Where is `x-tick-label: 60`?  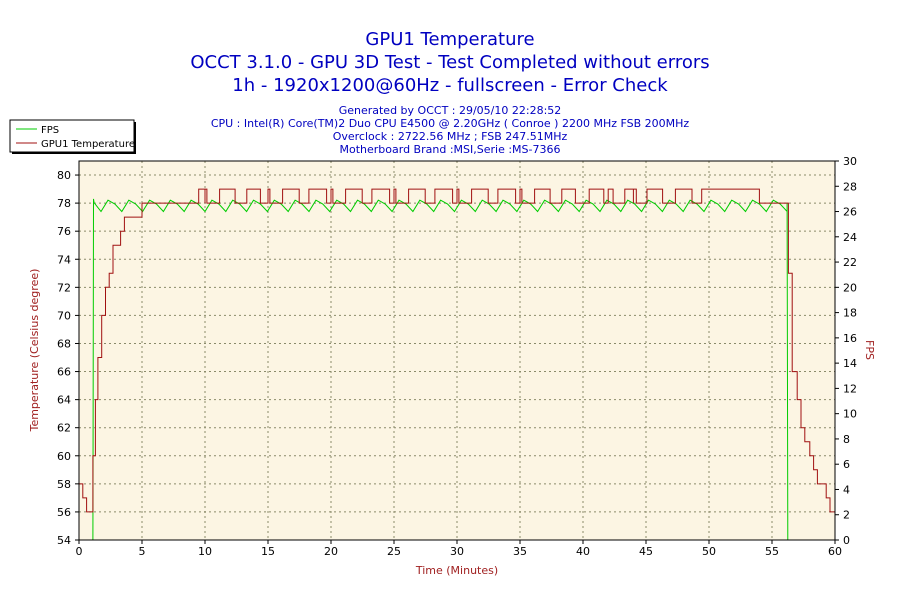
x-tick-label: 60 is located at coordinates (835, 551).